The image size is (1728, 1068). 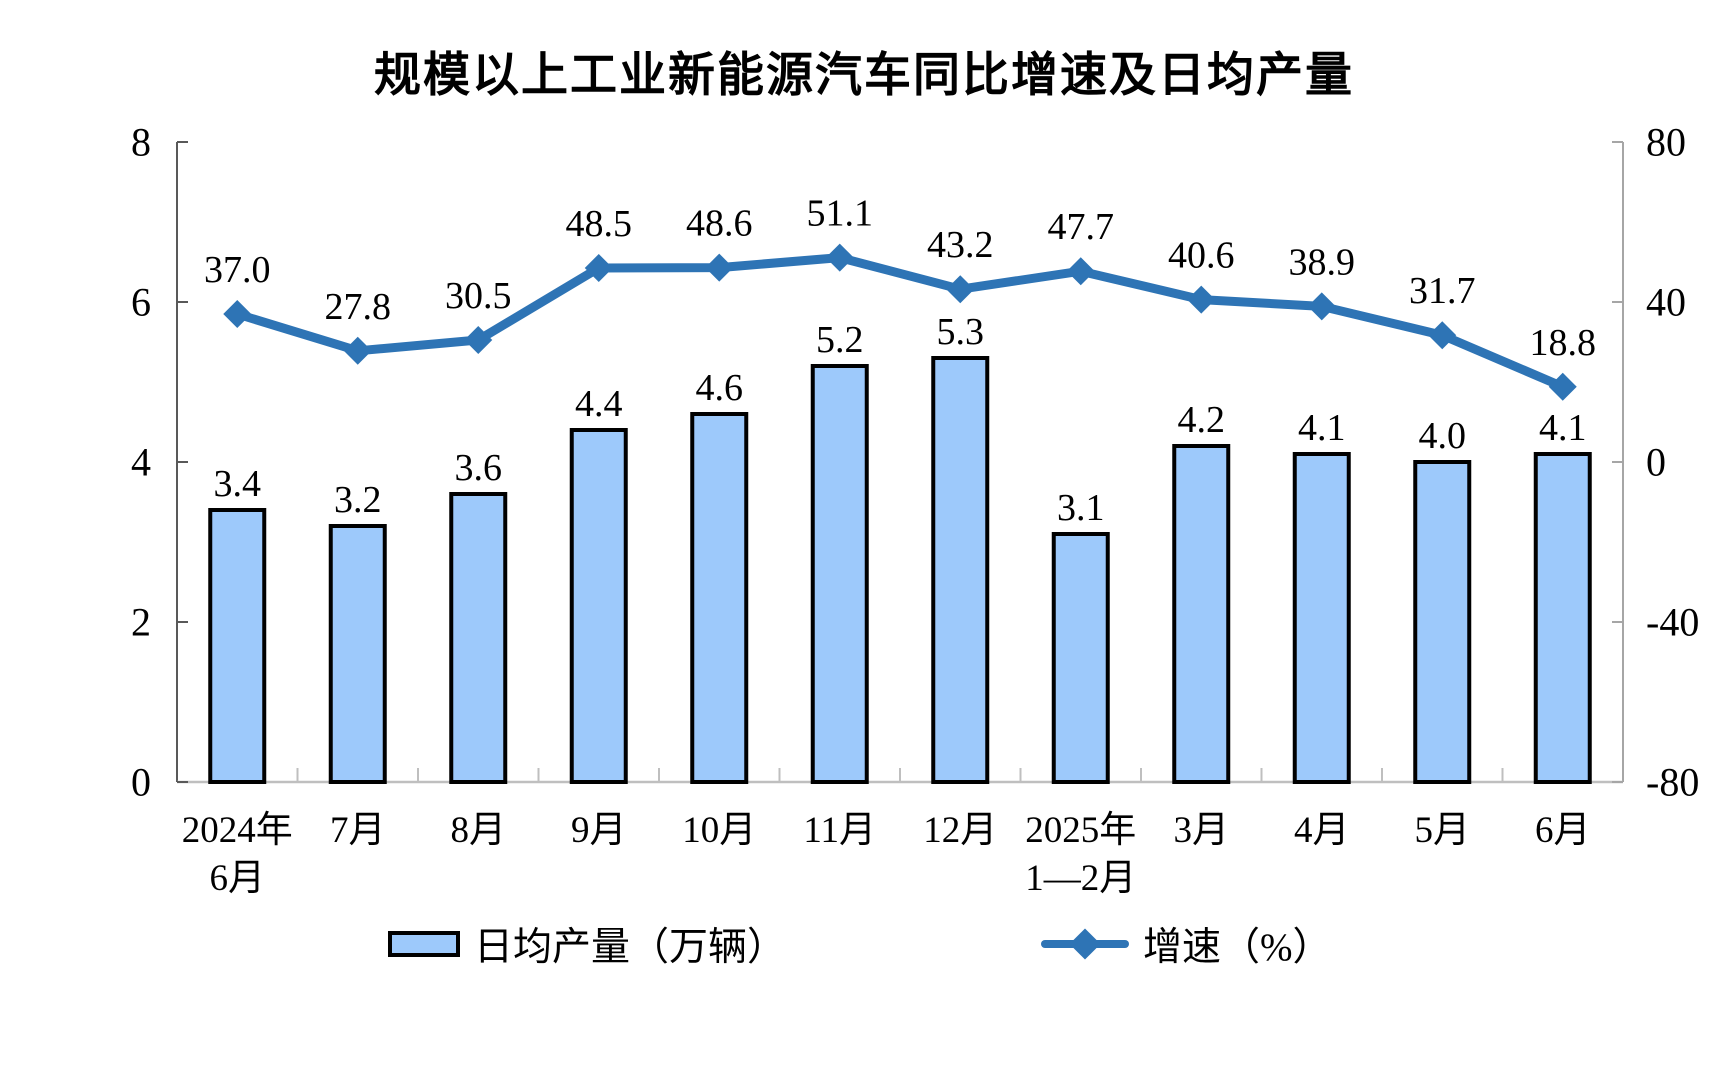 I want to click on diamond-marker-icon, so click(x=1085, y=944).